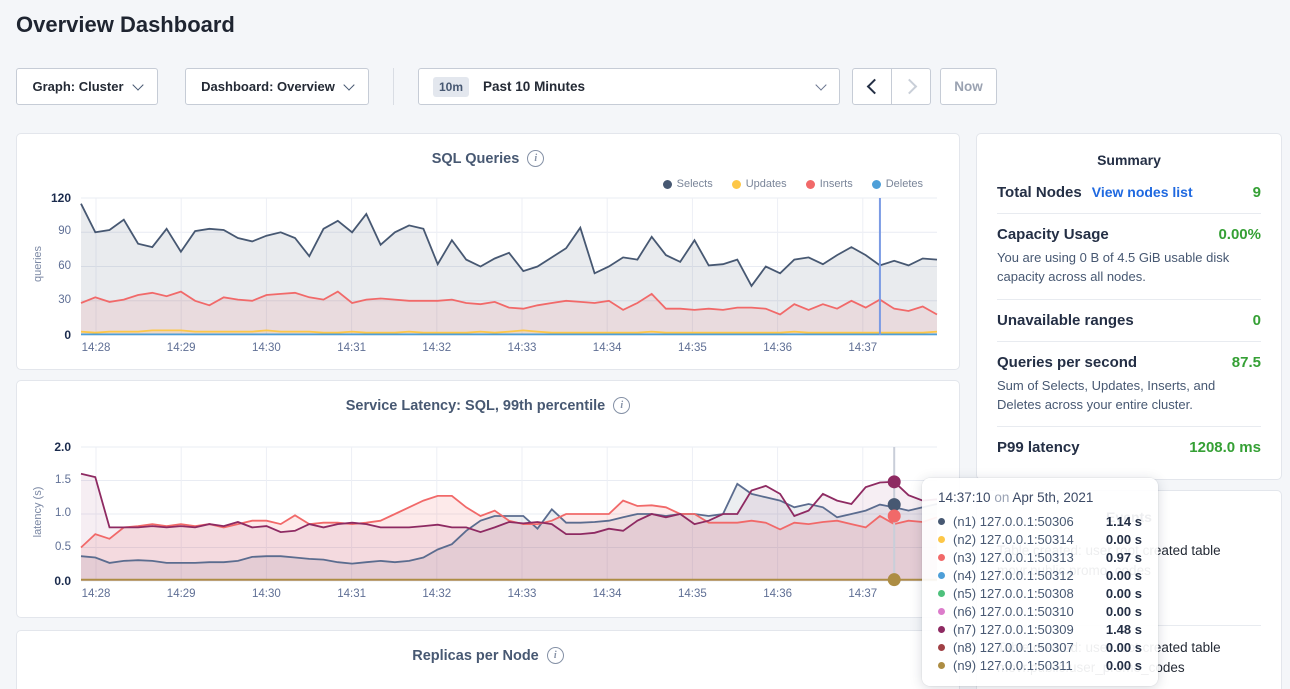  What do you see at coordinates (1013, 593) in the screenshot?
I see `tooltip-node-label: (n5) 127.0.0.1:50308` at bounding box center [1013, 593].